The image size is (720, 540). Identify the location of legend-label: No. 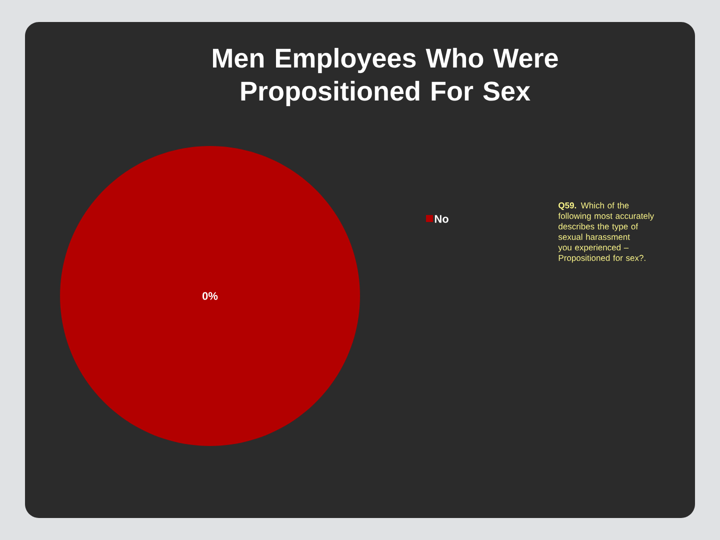
(441, 219).